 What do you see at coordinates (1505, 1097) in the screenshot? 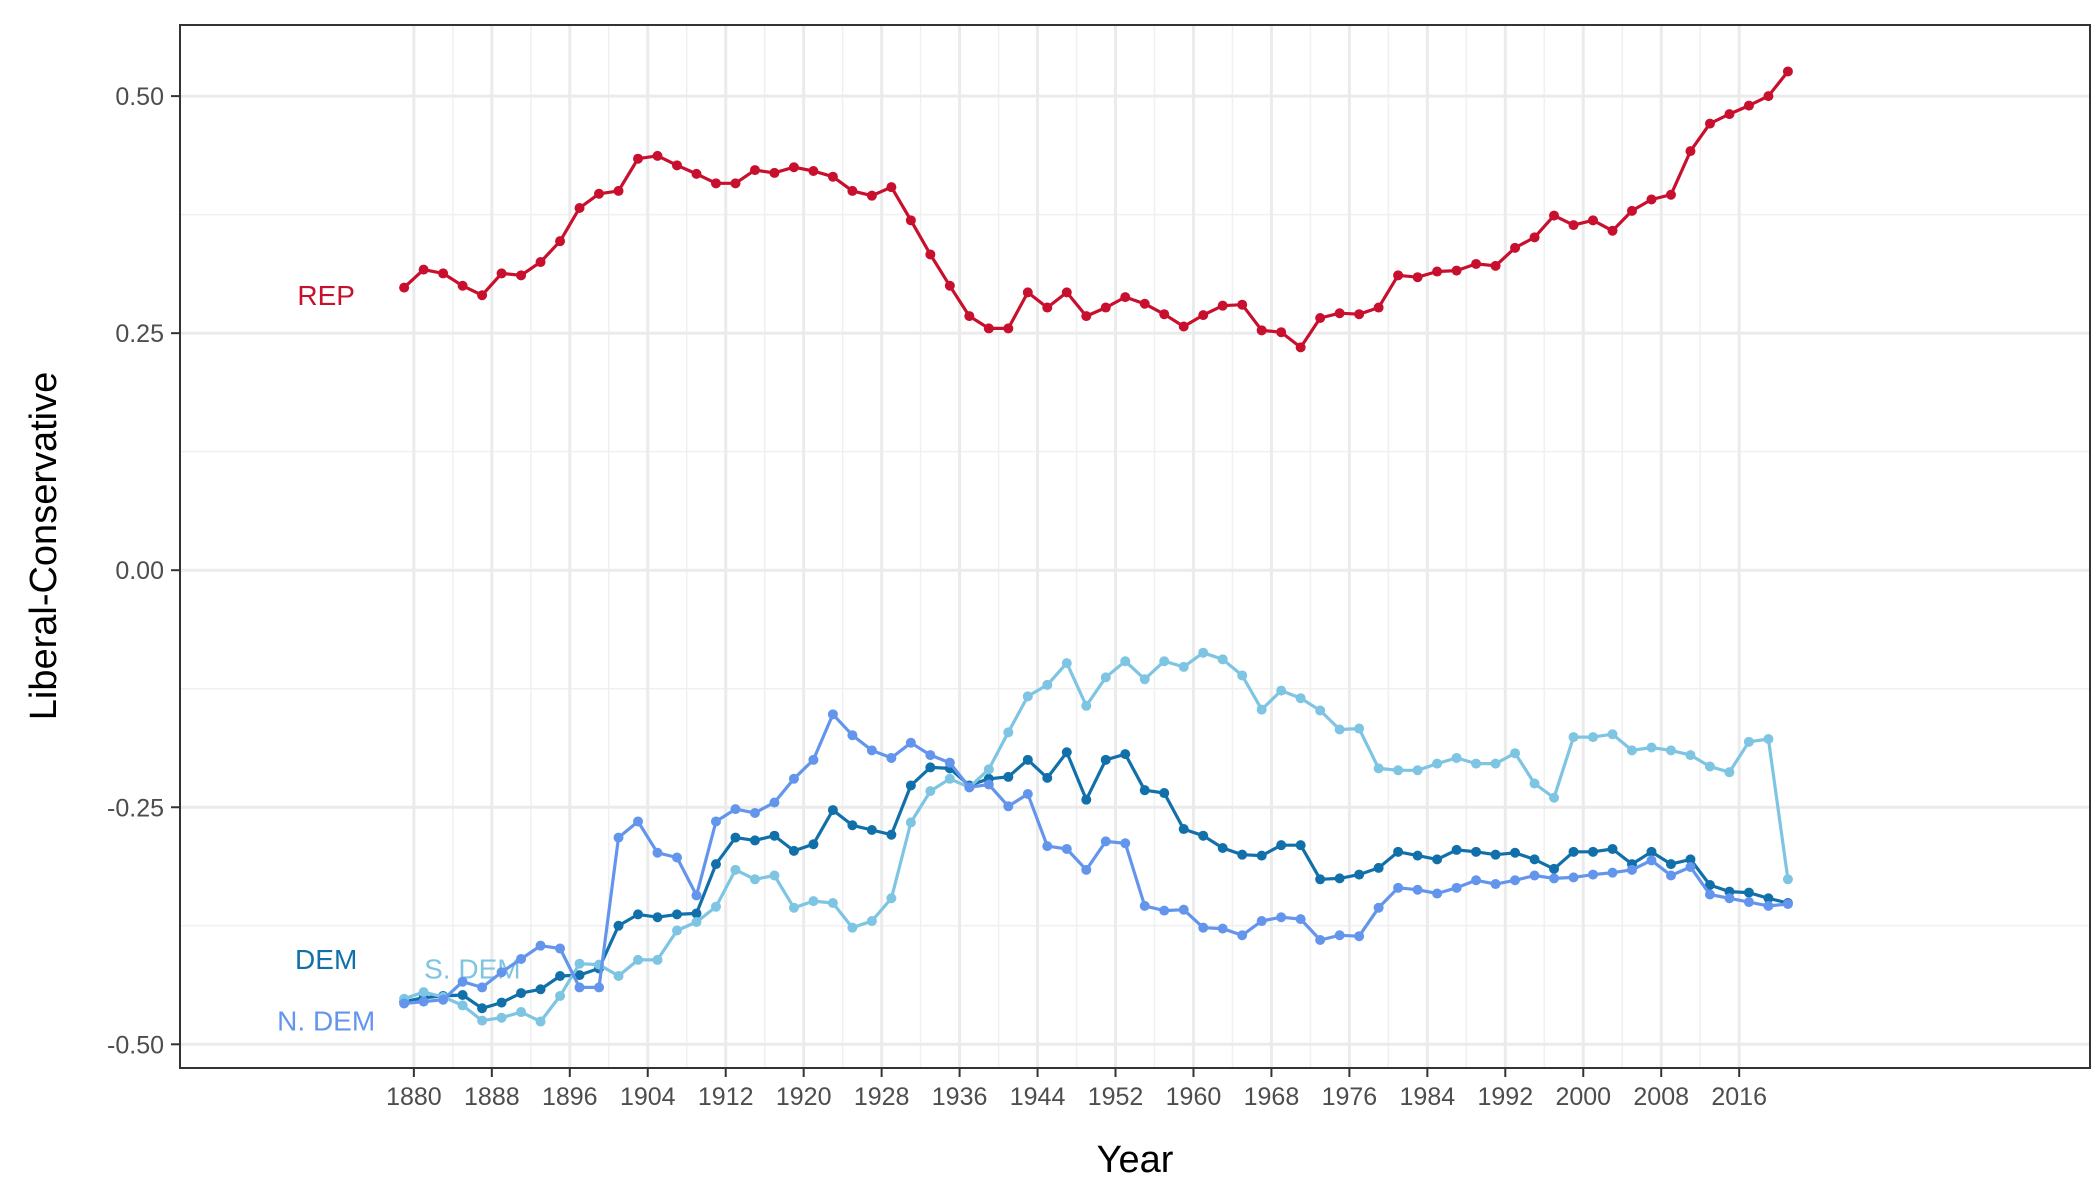
I see `x-tick-label: 1992` at bounding box center [1505, 1097].